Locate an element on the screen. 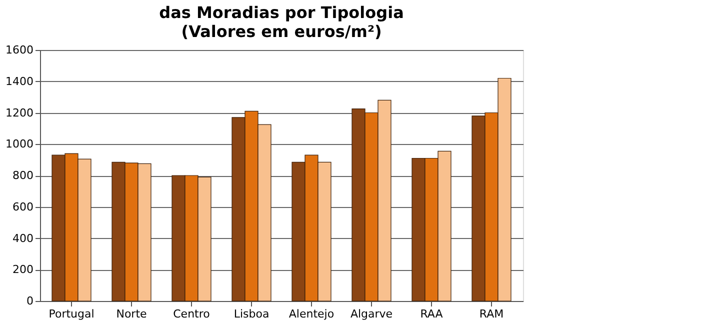 The width and height of the screenshot is (712, 326). x-tick-label: RAA is located at coordinates (432, 314).